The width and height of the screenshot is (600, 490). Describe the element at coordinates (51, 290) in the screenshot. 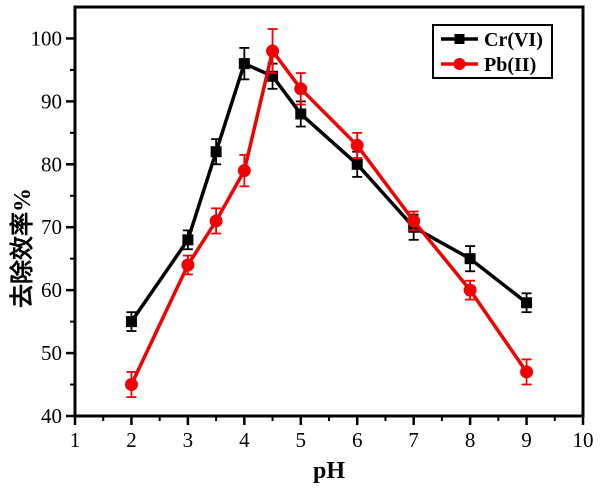

I see `y-tick-label: 60` at that location.